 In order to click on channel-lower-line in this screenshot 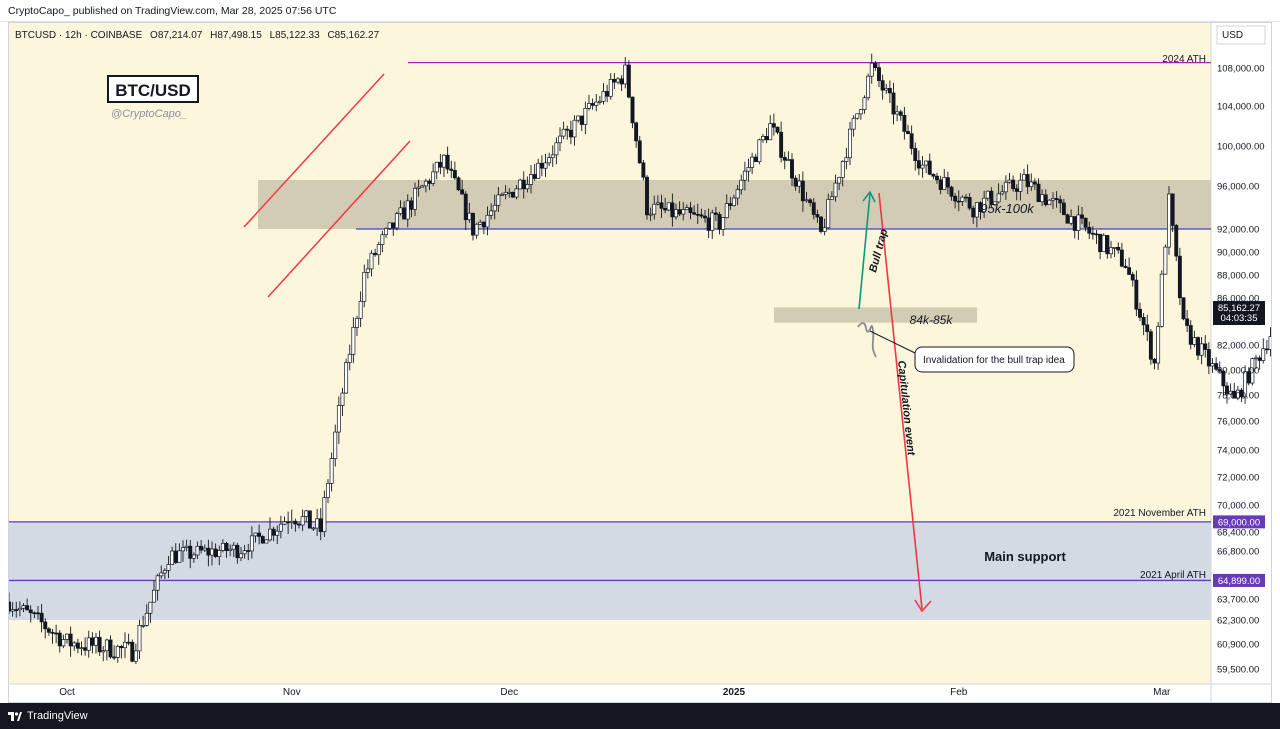, I will do `click(339, 219)`.